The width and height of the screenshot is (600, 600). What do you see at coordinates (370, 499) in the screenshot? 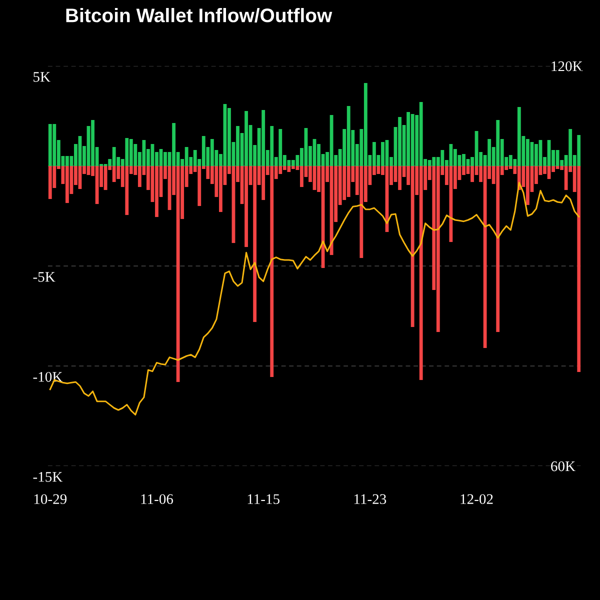
I see `x-tick-label: 11-23` at bounding box center [370, 499].